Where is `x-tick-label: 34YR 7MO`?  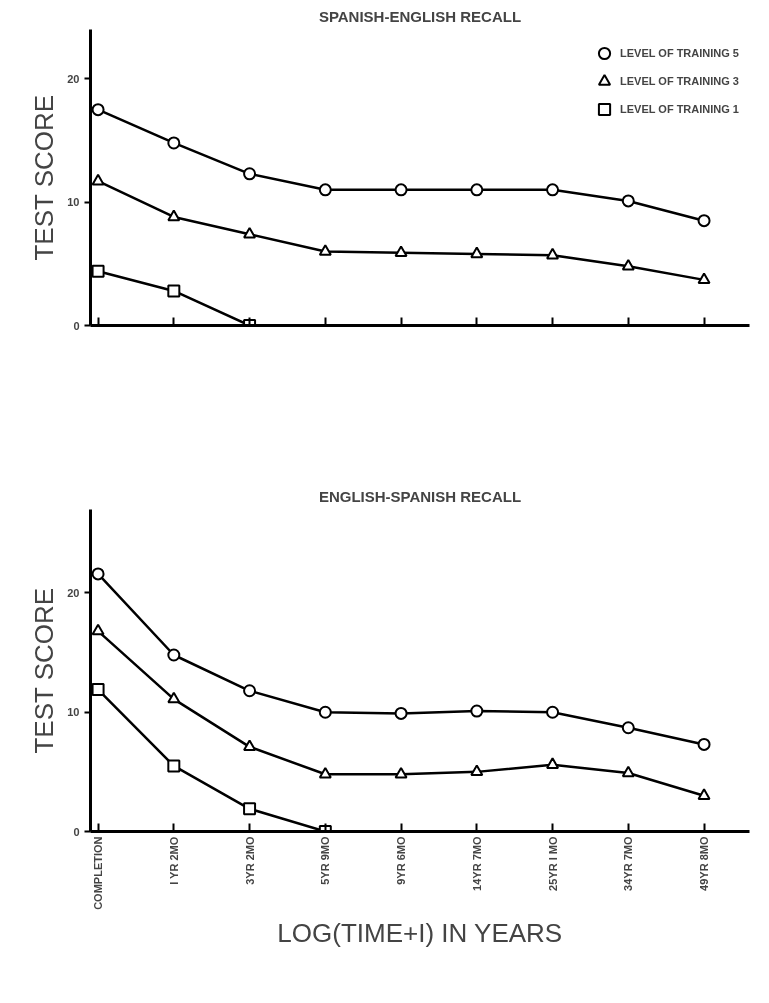 x-tick-label: 34YR 7MO is located at coordinates (628, 863).